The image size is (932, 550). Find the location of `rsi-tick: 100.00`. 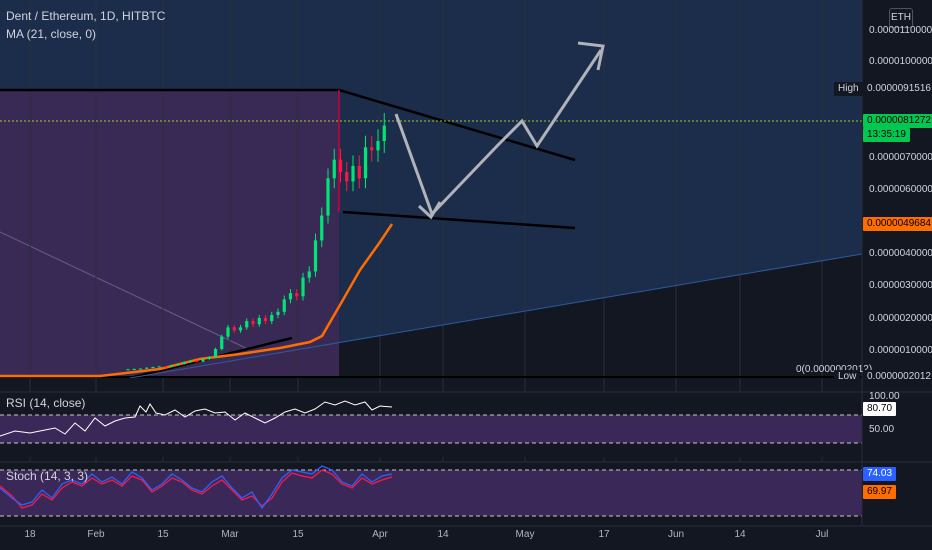

rsi-tick: 100.00 is located at coordinates (884, 396).